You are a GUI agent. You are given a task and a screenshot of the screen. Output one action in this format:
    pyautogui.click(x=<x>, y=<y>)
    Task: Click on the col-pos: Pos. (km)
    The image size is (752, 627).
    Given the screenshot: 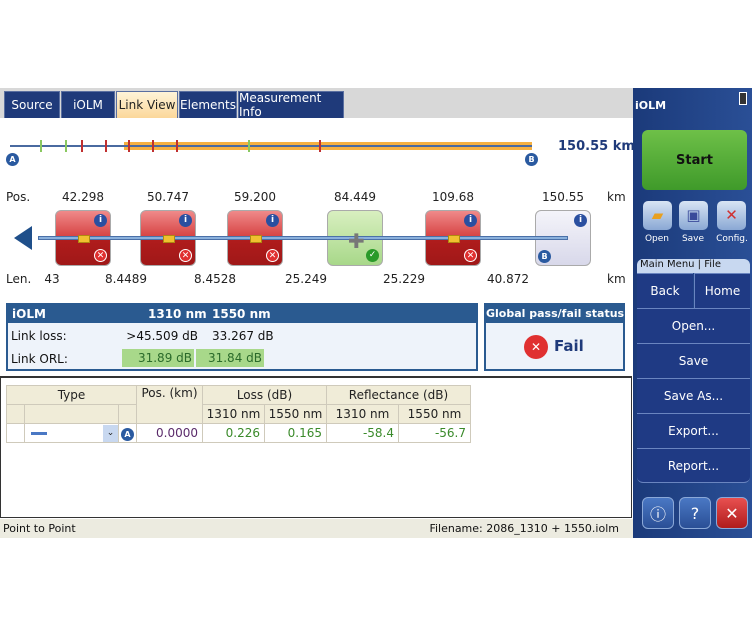 What is the action you would take?
    pyautogui.click(x=169, y=404)
    